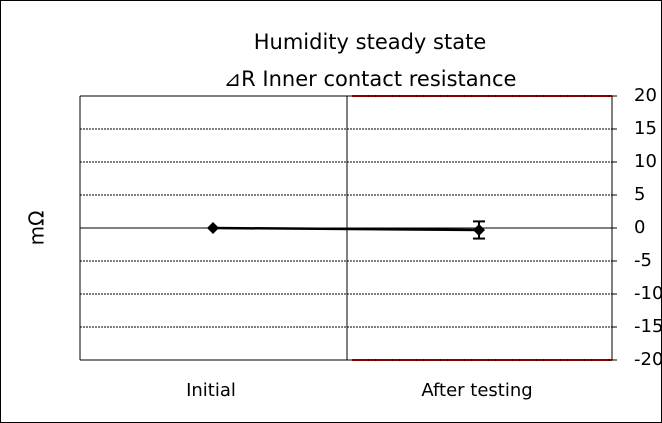  I want to click on y-tick-label: 20, so click(645, 95).